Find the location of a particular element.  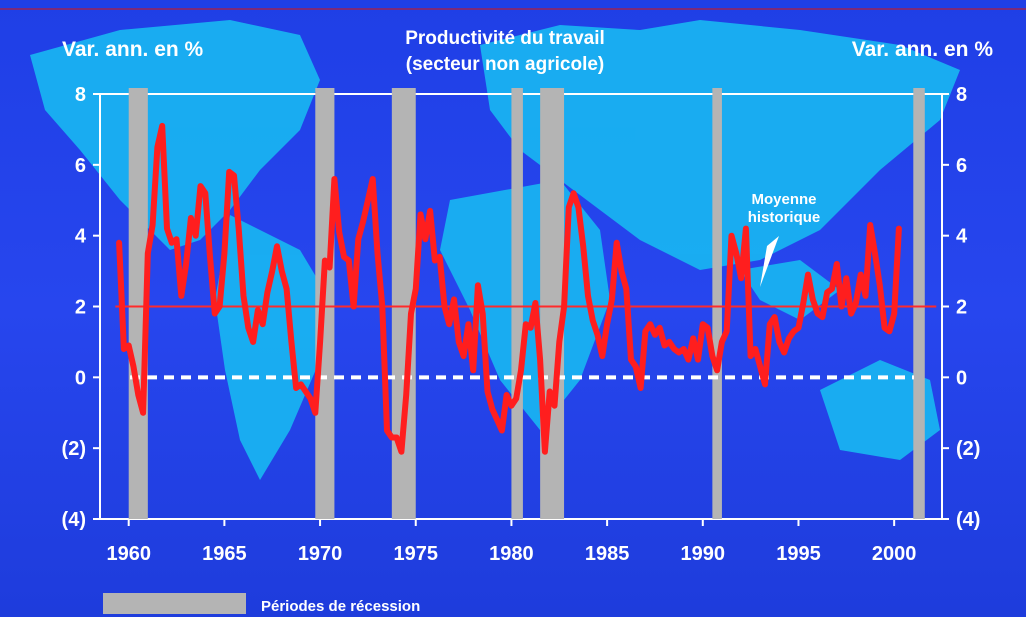

x-tick-label-1980: 1980 is located at coordinates (511, 554).